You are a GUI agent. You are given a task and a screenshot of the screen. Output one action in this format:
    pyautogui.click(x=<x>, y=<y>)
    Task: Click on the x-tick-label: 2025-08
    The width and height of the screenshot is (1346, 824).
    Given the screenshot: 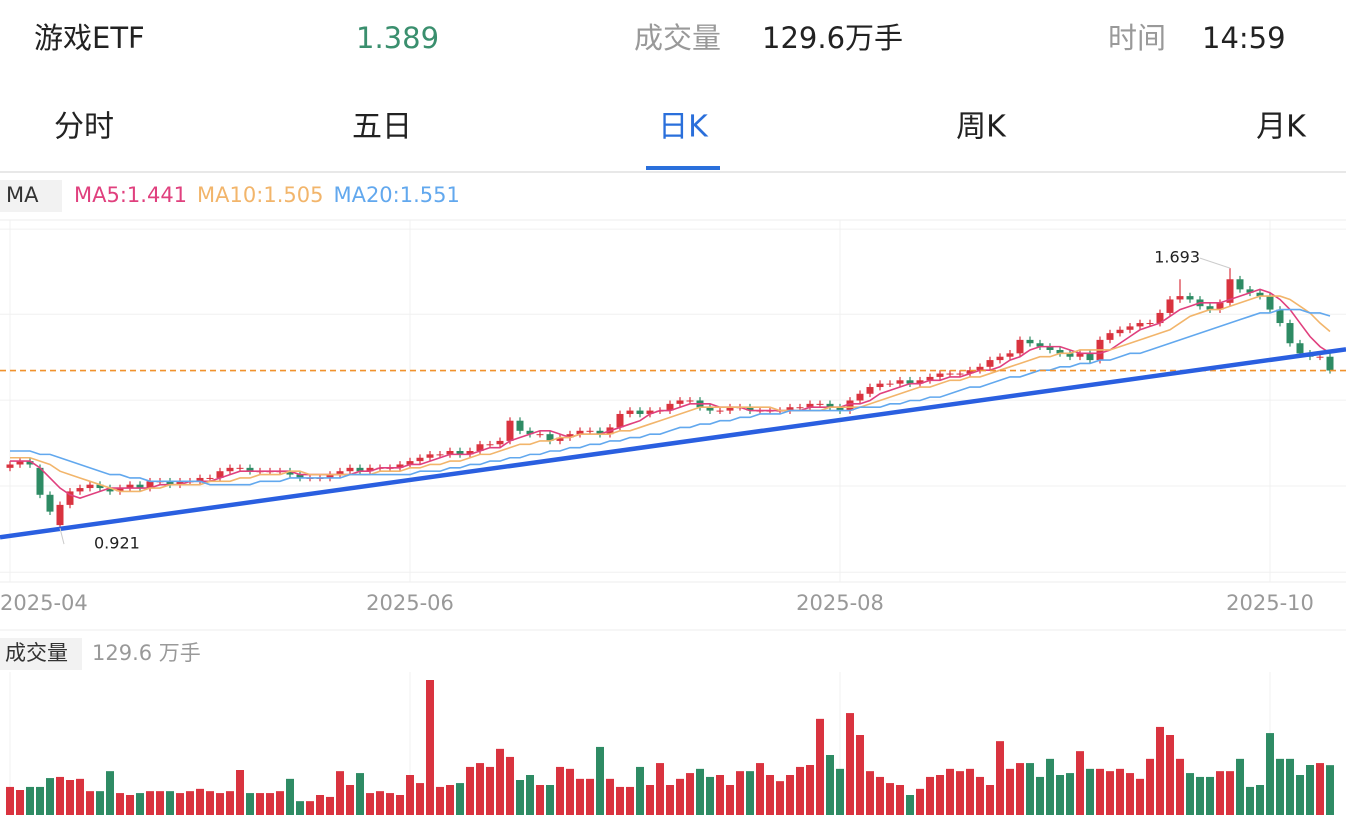 What is the action you would take?
    pyautogui.click(x=840, y=603)
    